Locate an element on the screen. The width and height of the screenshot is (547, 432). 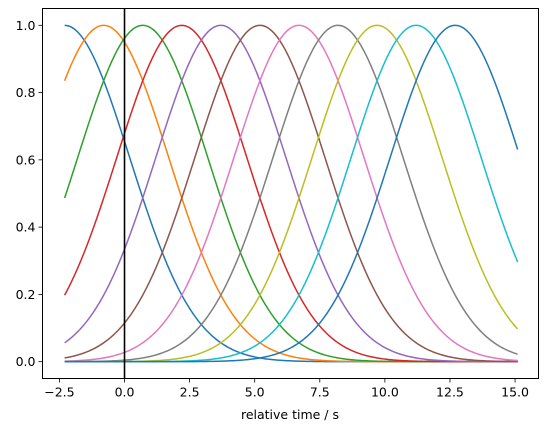
x-tick-label: 5.0 is located at coordinates (255, 392).